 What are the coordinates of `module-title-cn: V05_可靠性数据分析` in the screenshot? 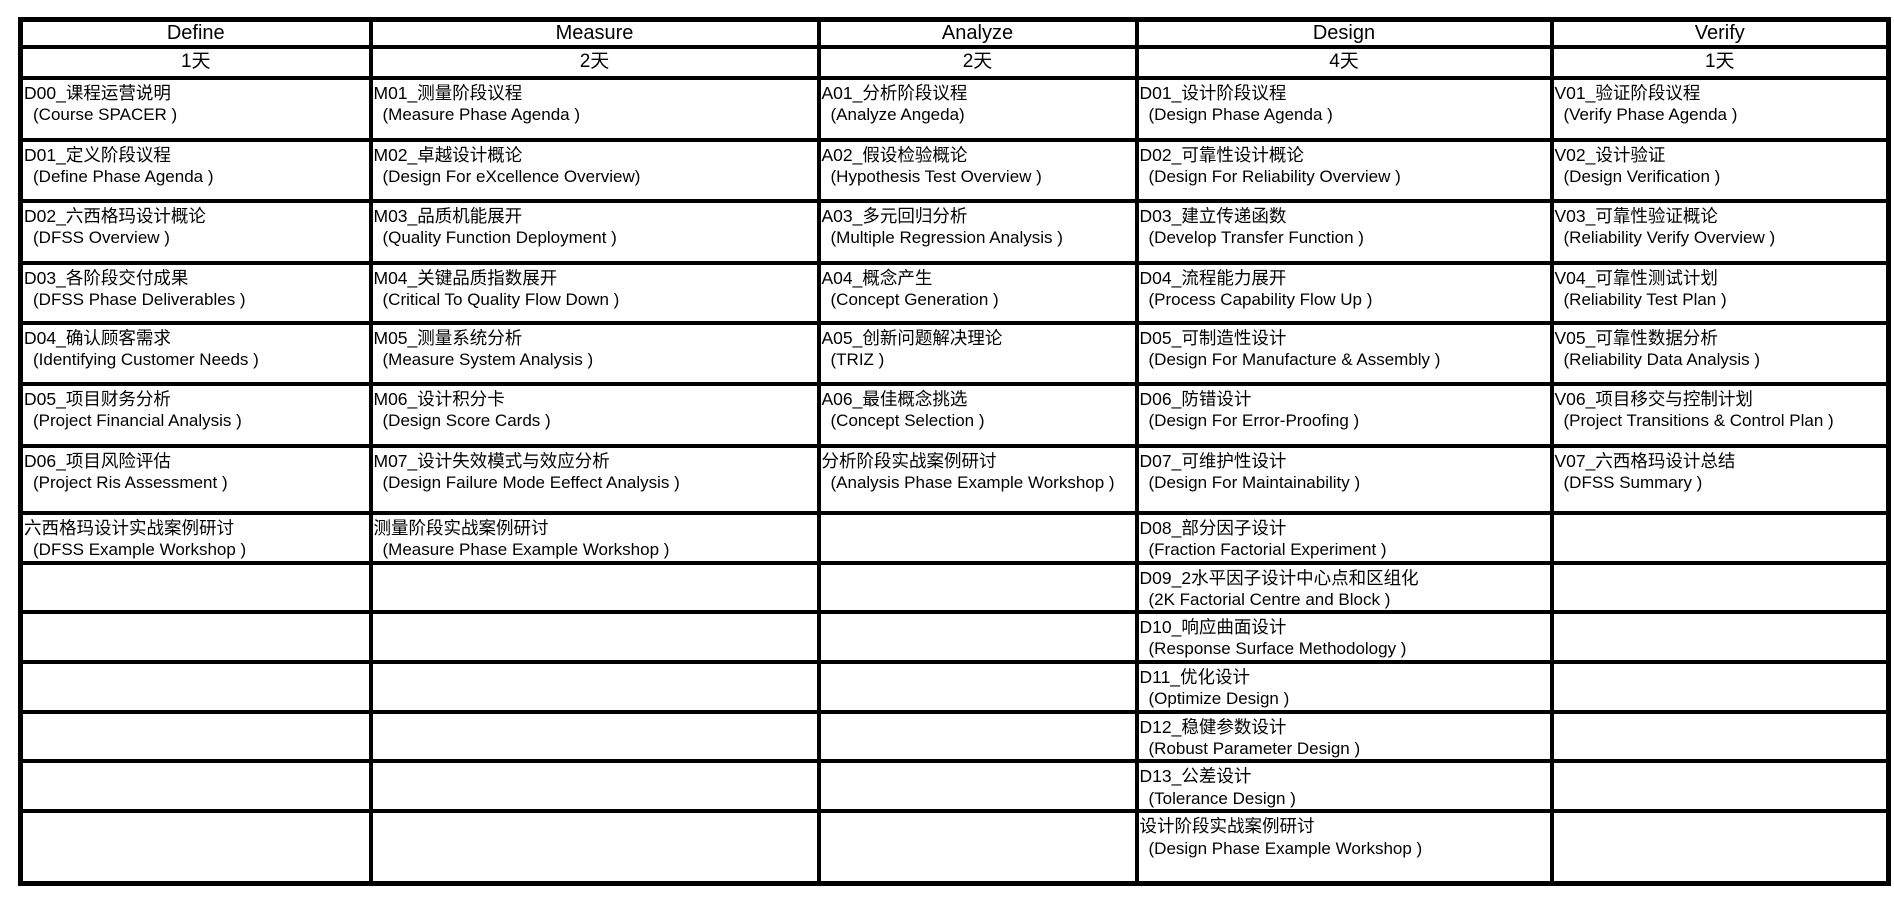 It's located at (1636, 337).